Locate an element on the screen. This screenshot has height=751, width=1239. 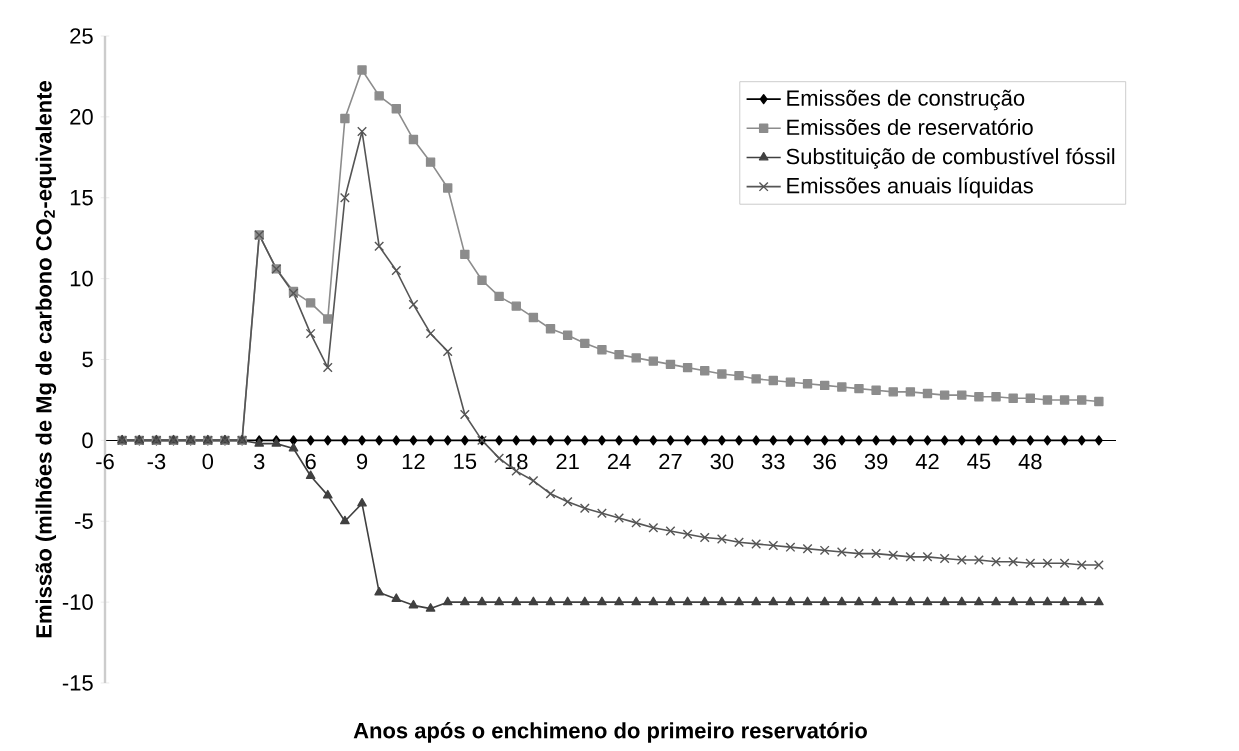
x-tick-label: 45 is located at coordinates (979, 461).